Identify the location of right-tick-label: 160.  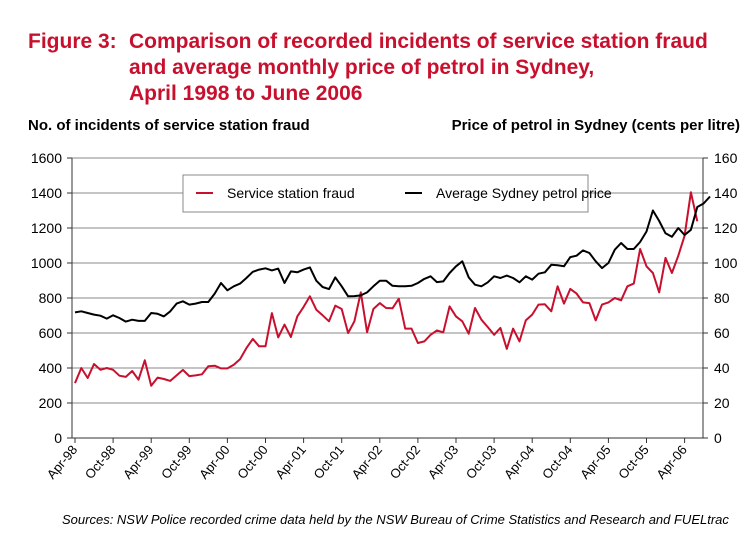
(726, 158).